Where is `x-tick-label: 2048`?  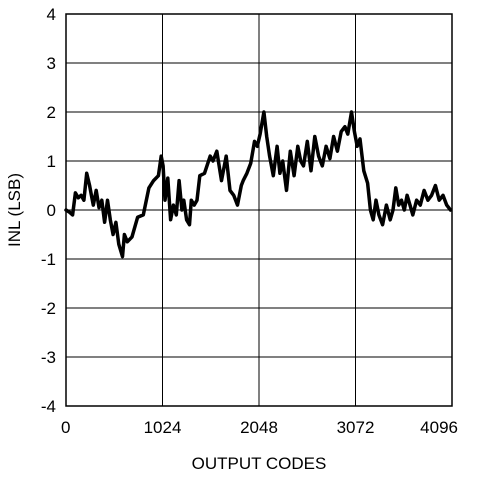
x-tick-label: 2048 is located at coordinates (259, 427).